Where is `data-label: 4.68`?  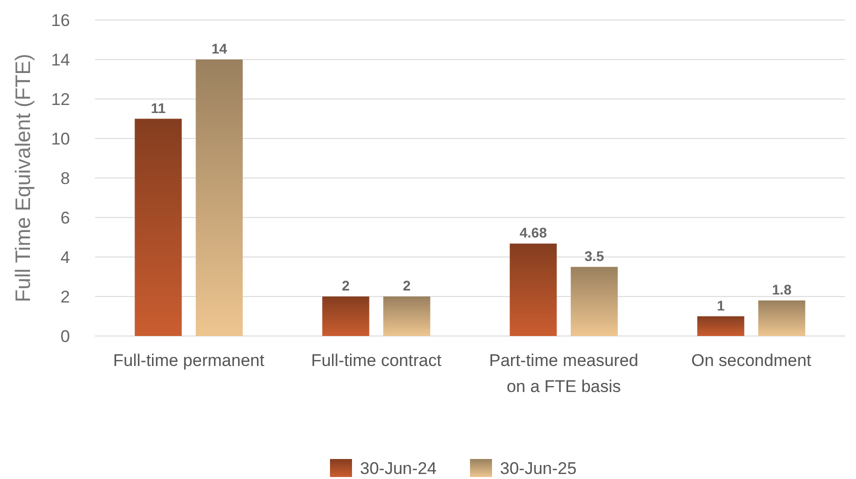 data-label: 4.68 is located at coordinates (534, 232).